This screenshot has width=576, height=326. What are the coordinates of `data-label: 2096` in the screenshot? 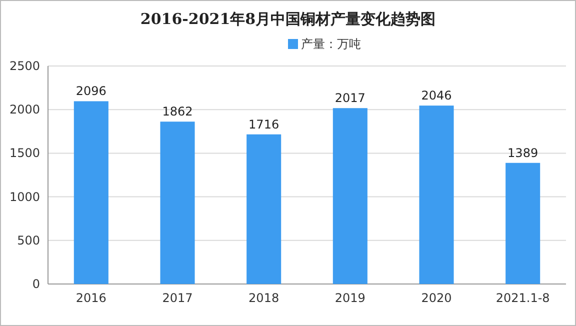 It's located at (91, 91).